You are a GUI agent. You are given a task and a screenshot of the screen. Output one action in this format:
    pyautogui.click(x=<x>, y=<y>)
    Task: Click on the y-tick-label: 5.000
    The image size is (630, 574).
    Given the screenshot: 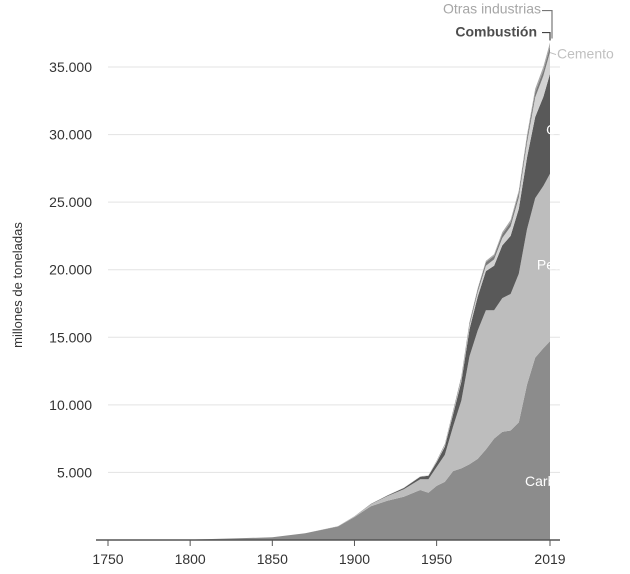 What is the action you would take?
    pyautogui.click(x=74, y=472)
    